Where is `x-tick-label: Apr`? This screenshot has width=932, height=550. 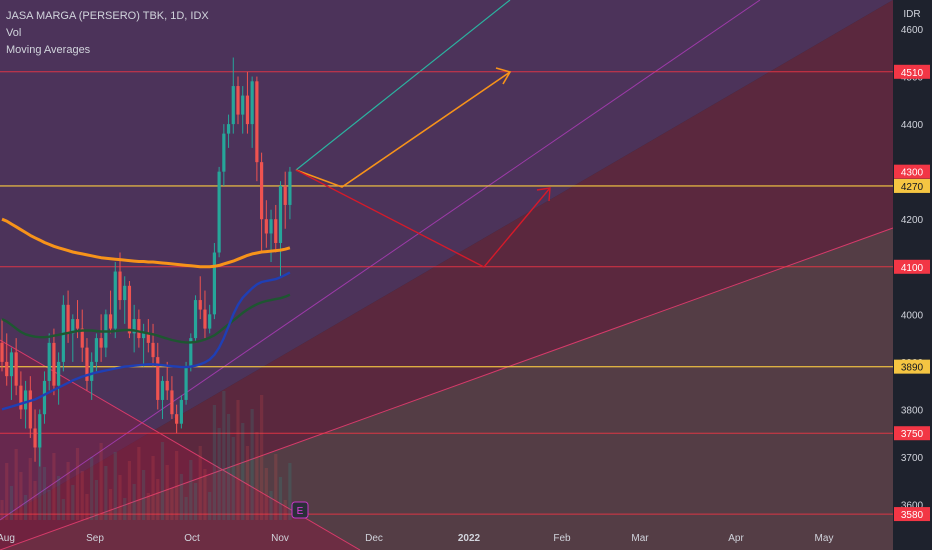
x-tick-label: Apr is located at coordinates (736, 538).